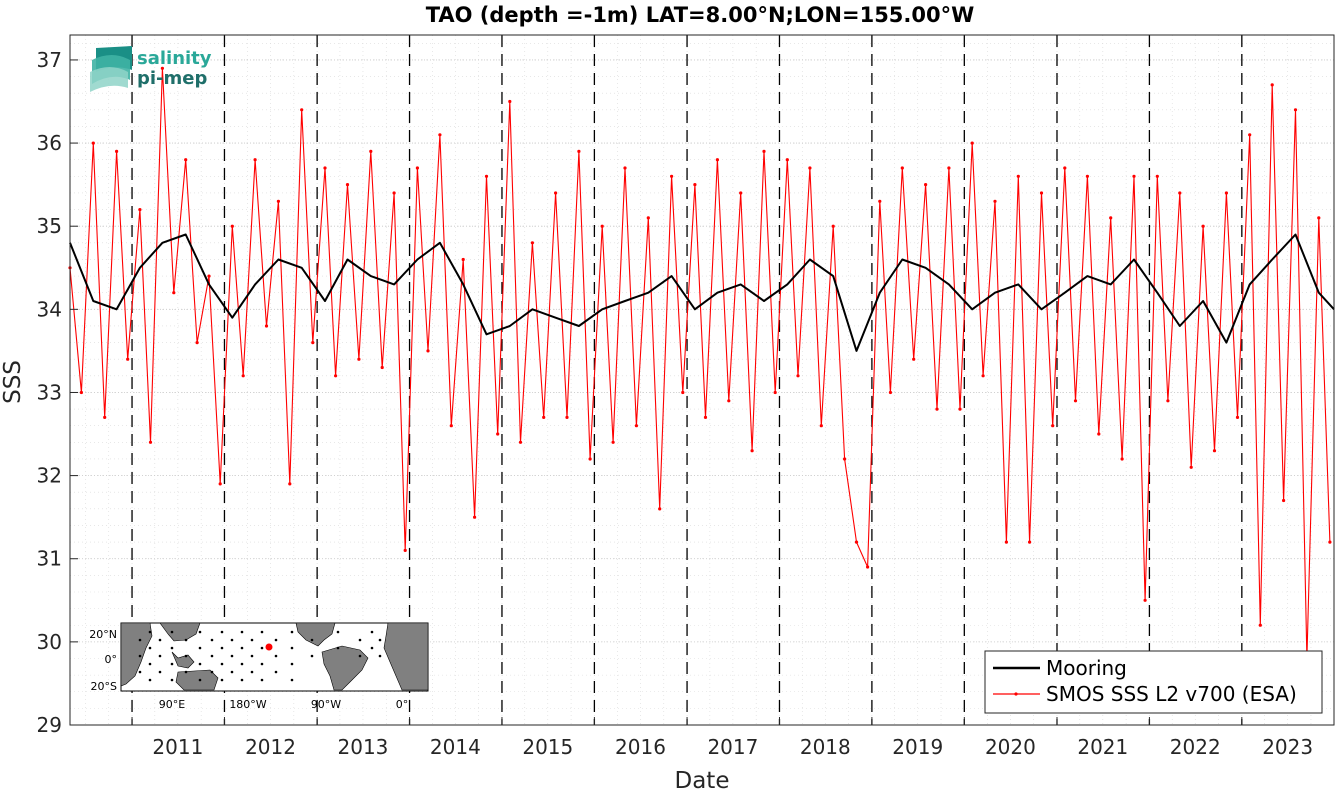 The image size is (1336, 790). What do you see at coordinates (402, 704) in the screenshot?
I see `map-lon-label: 0°` at bounding box center [402, 704].